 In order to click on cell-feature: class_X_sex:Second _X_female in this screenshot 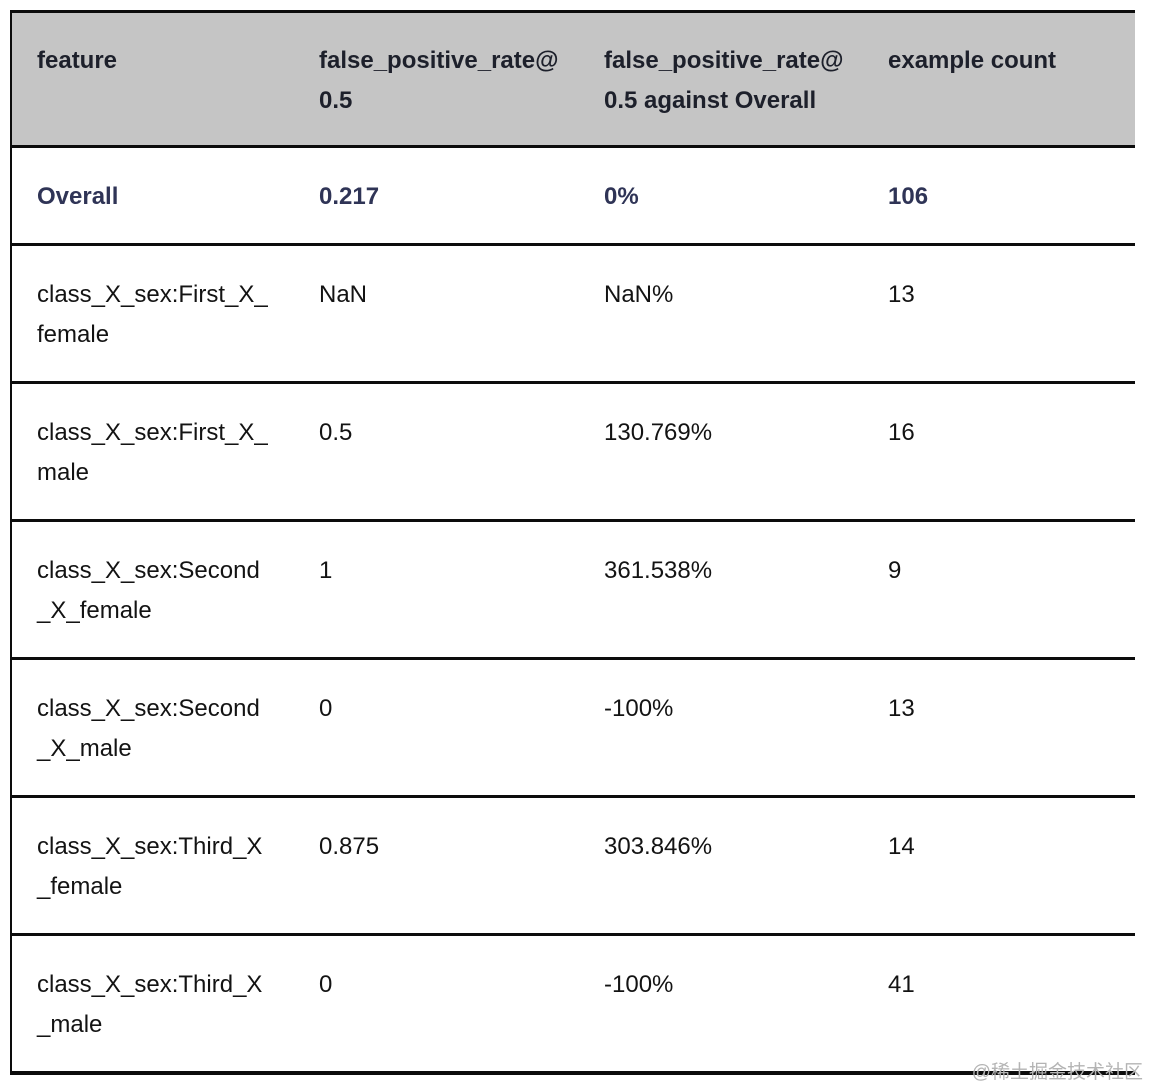, I will do `click(148, 590)`.